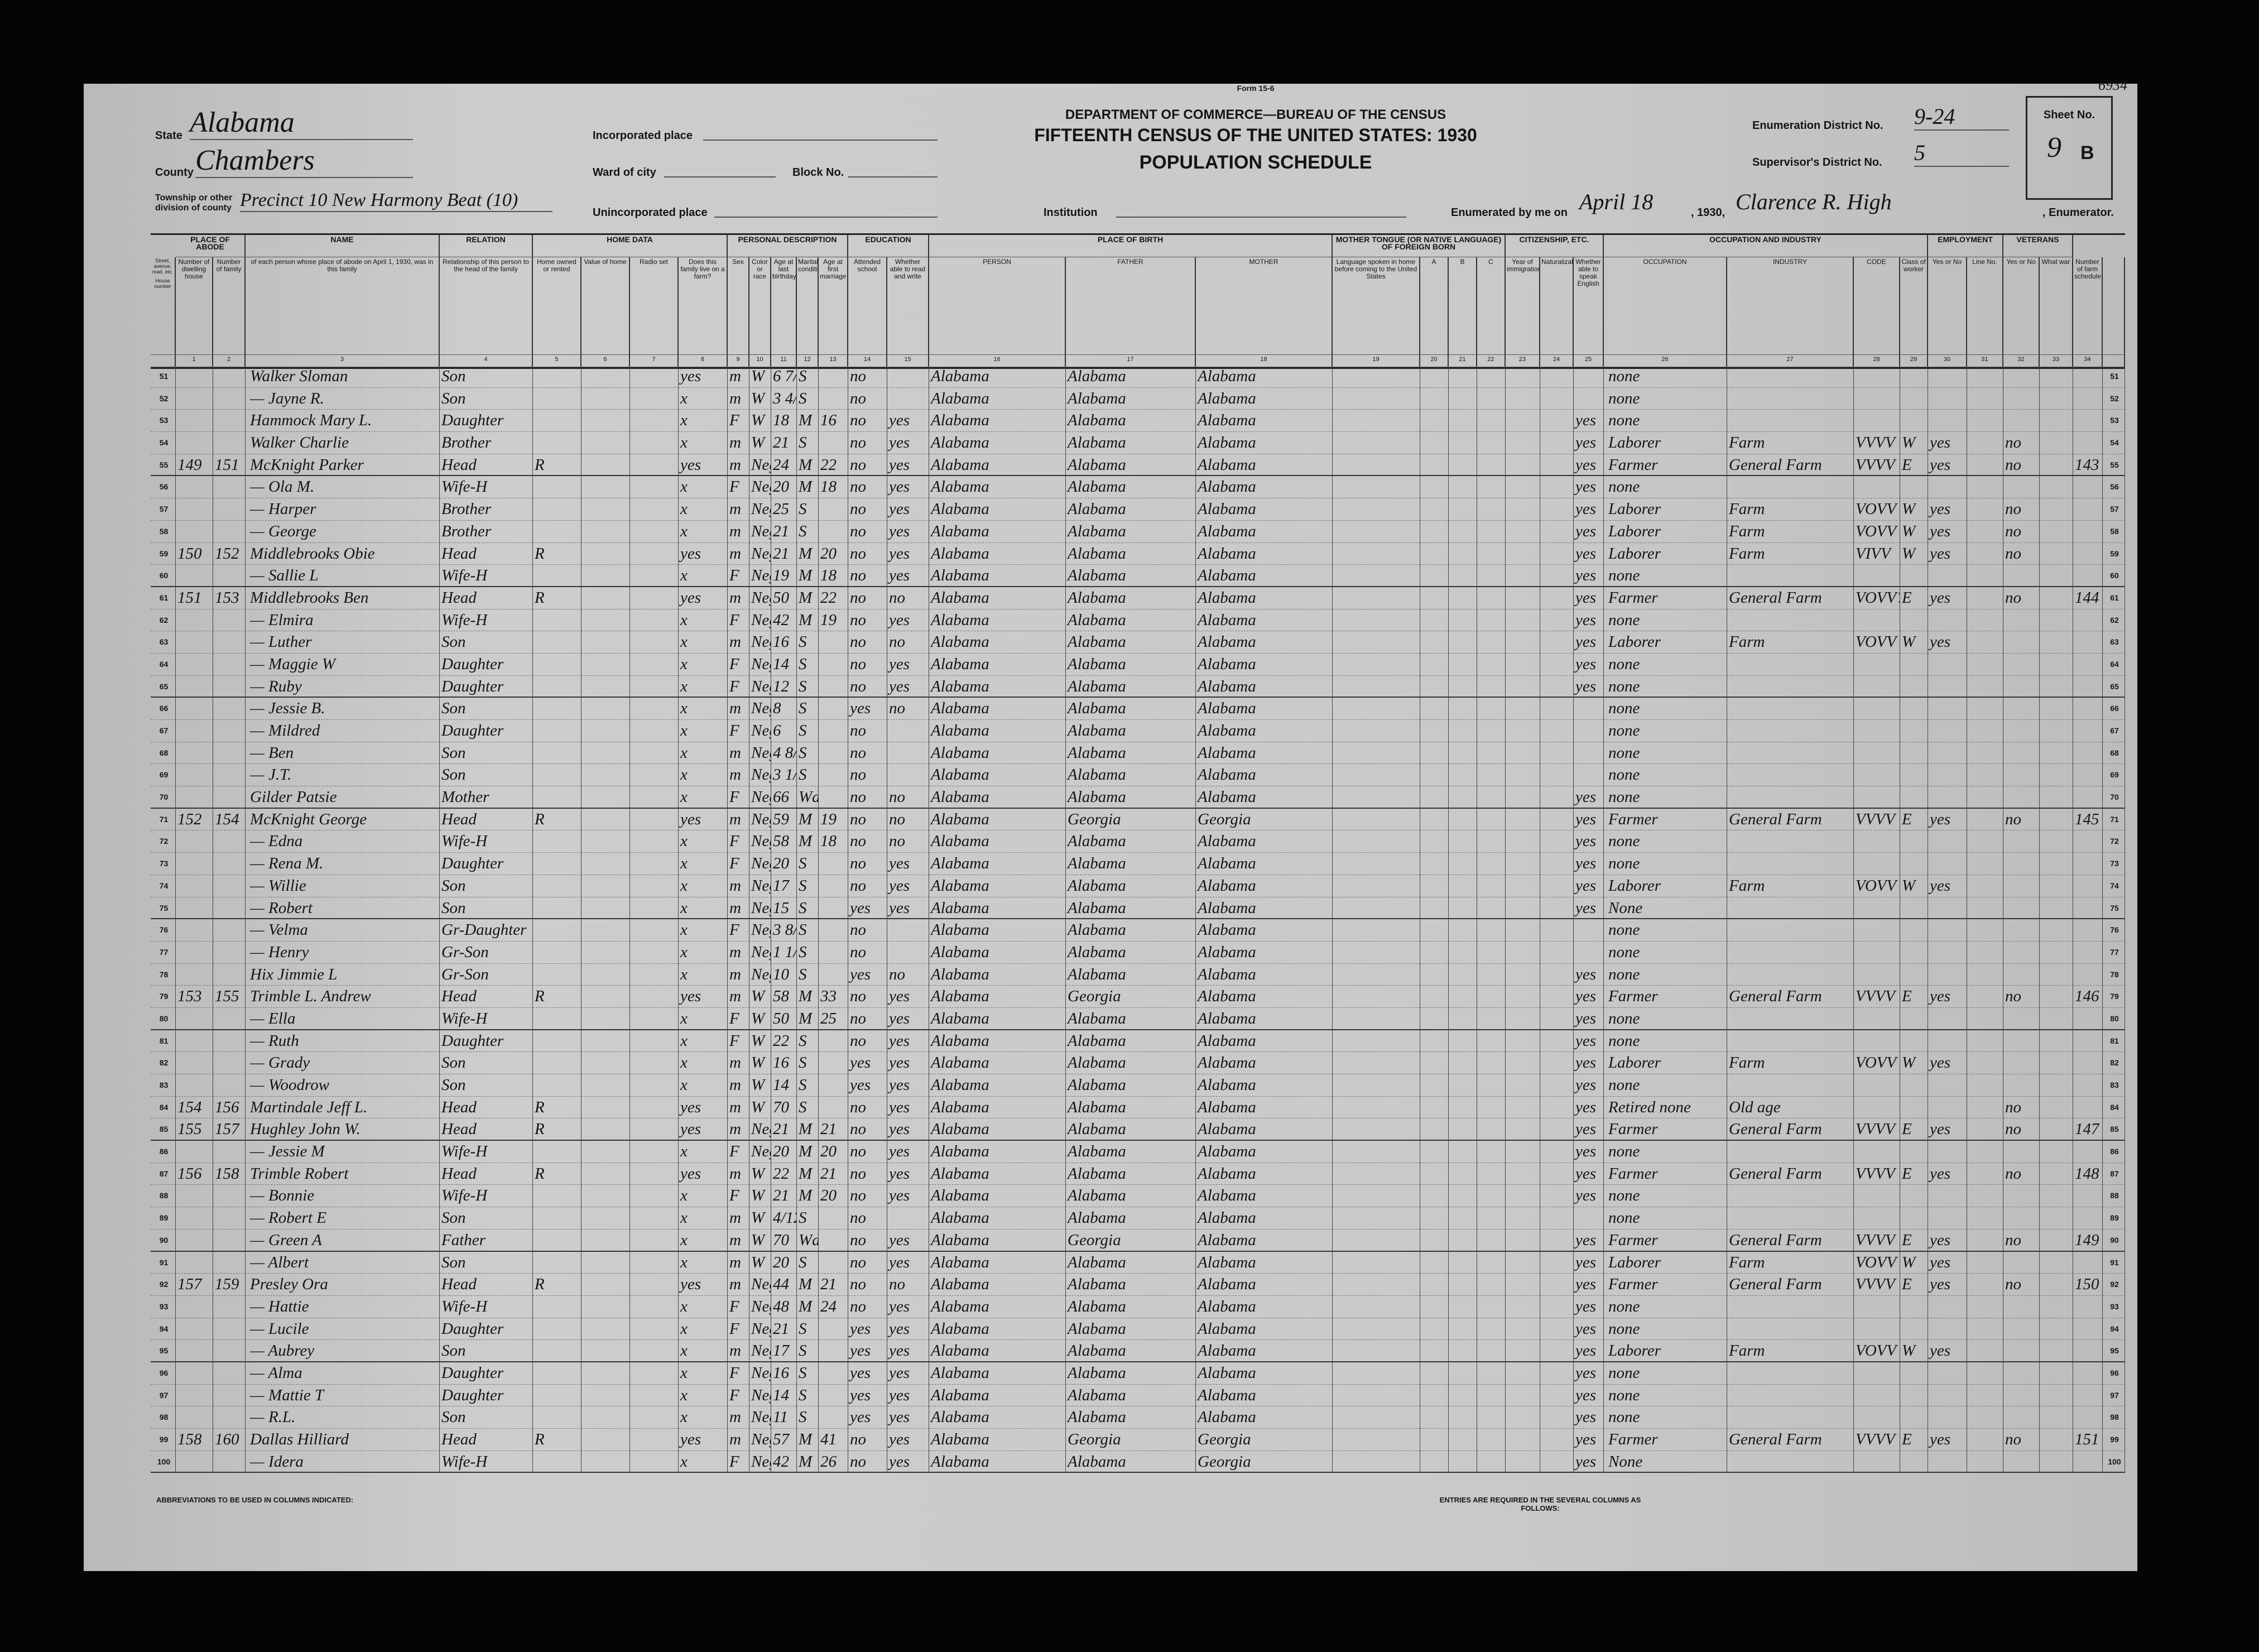 The height and width of the screenshot is (1652, 2259). I want to click on veteran: no, so click(2021, 997).